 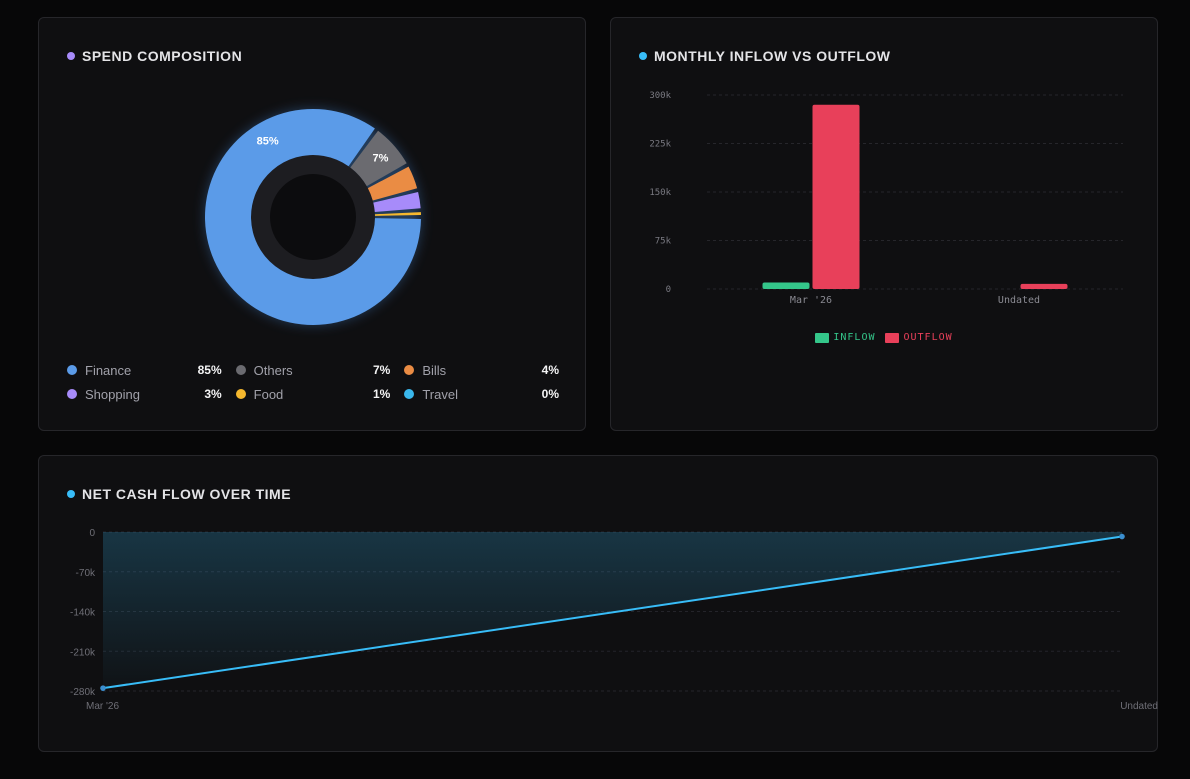 What do you see at coordinates (187, 494) in the screenshot?
I see `net-title-text: NET CASH FLOW OVER TIME` at bounding box center [187, 494].